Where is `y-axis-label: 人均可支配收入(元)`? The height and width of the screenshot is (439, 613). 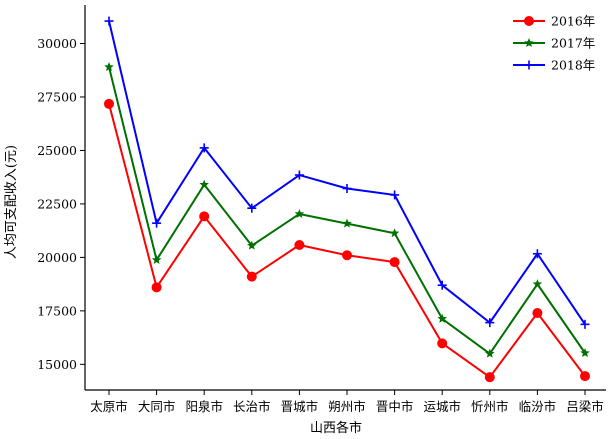 y-axis-label: 人均可支配收入(元) is located at coordinates (11, 202).